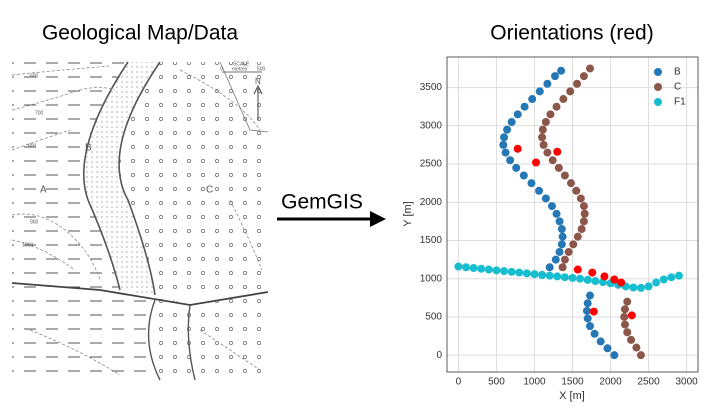  I want to click on x-tick-label: 1000, so click(534, 382).